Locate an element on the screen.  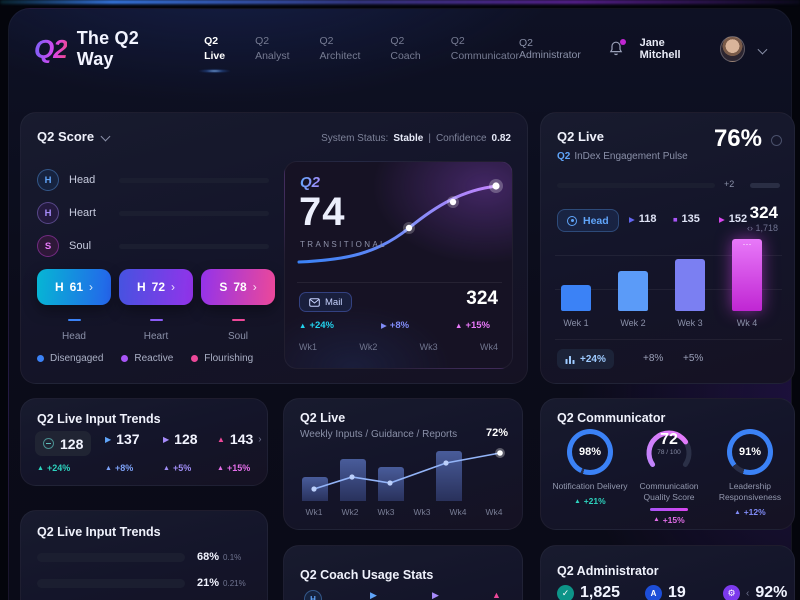
card-title: Q2 Live is located at coordinates (580, 136).